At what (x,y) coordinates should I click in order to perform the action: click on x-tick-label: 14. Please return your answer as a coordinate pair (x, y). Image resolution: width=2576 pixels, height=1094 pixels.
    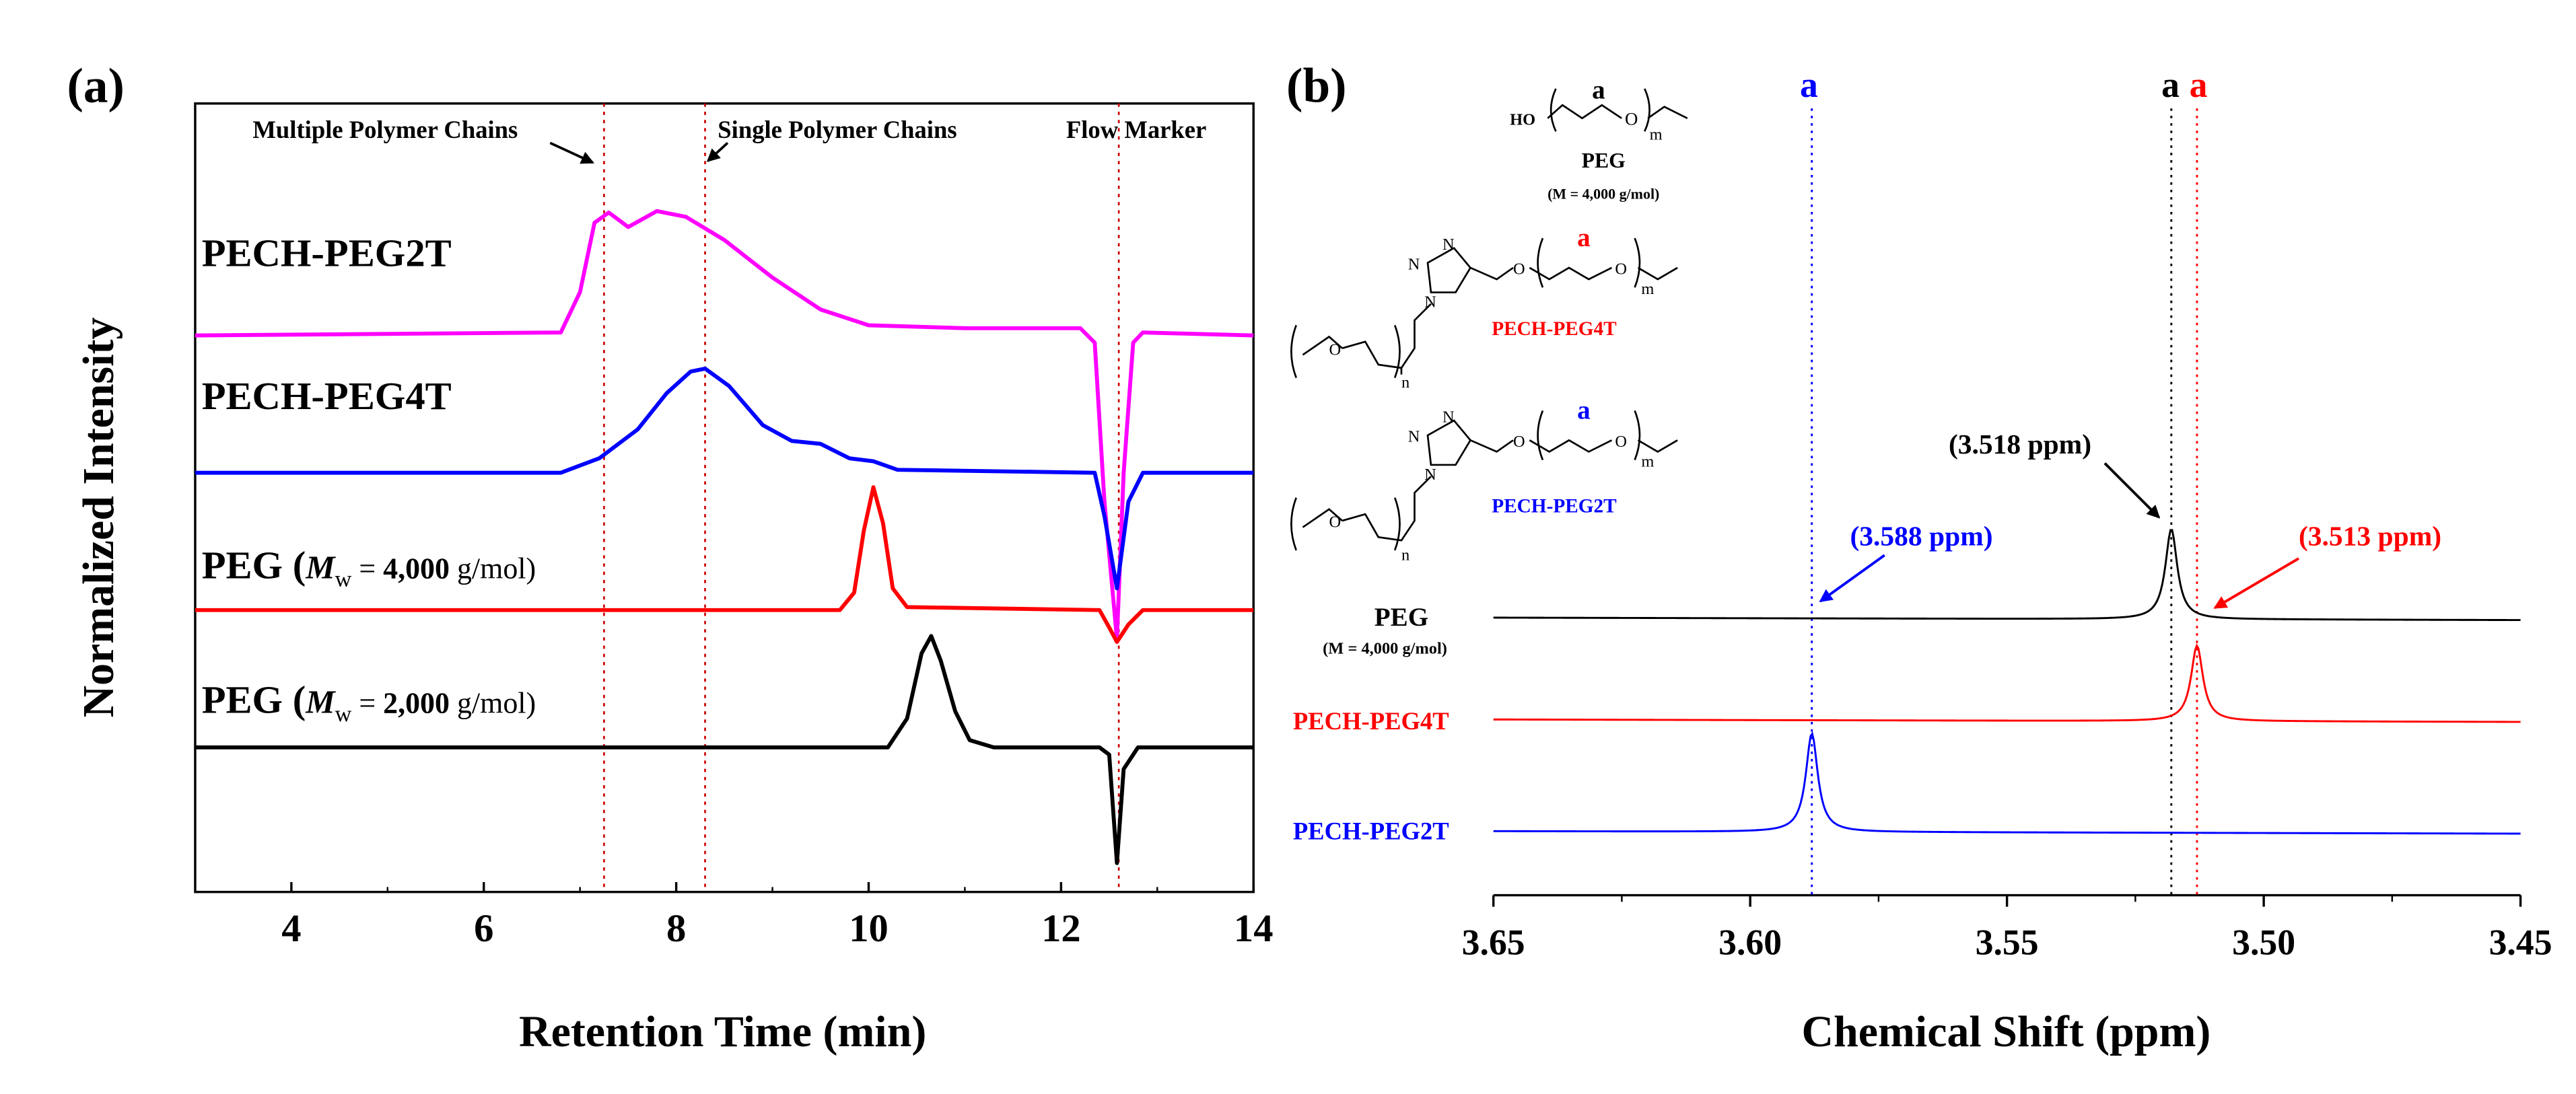
    Looking at the image, I should click on (1254, 928).